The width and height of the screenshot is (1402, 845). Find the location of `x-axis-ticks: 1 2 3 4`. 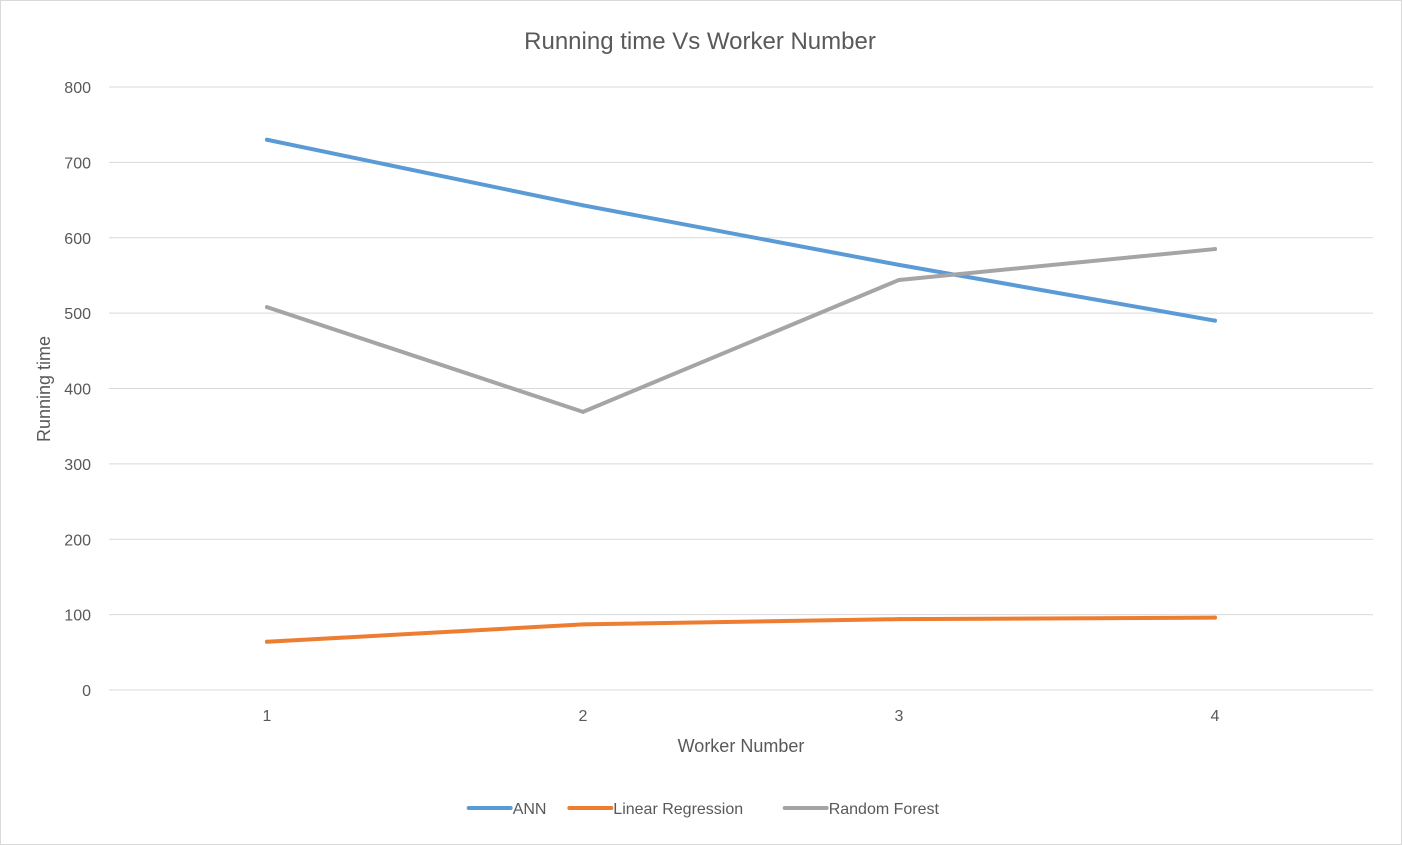

x-axis-ticks: 1 2 3 4 is located at coordinates (741, 716).